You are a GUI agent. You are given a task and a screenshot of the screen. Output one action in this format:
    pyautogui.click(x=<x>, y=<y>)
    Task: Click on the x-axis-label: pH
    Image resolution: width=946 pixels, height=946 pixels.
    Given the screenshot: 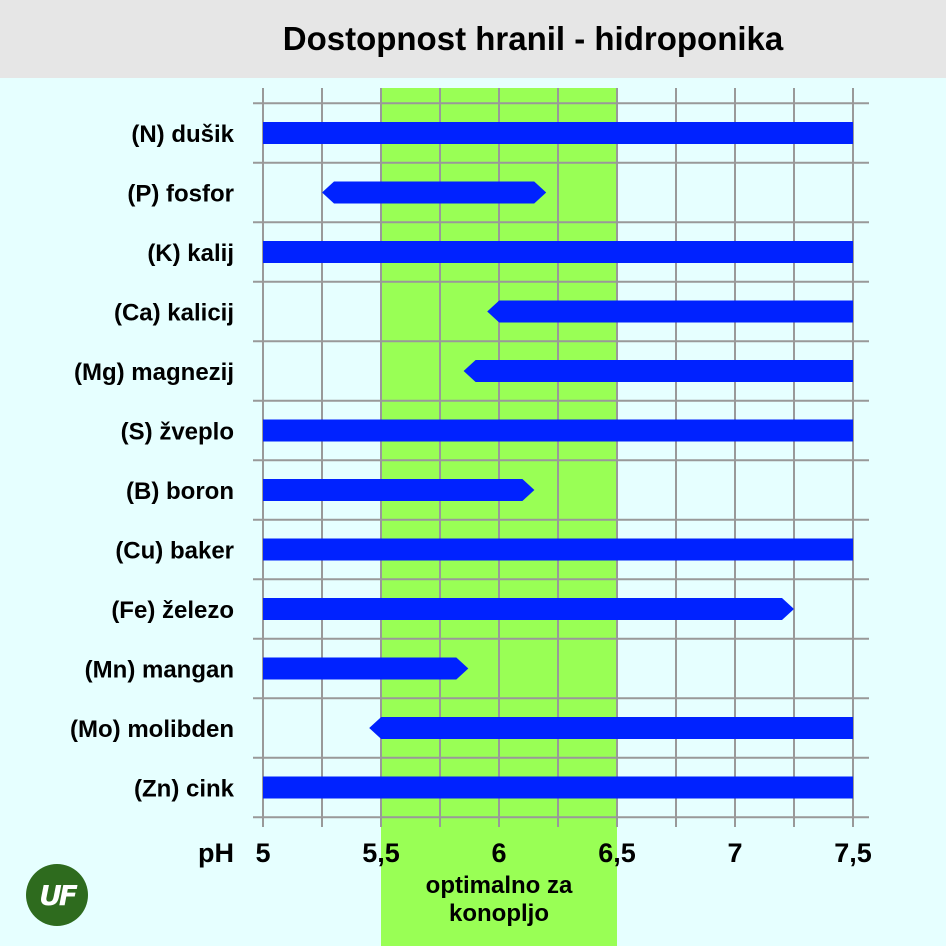 What is the action you would take?
    pyautogui.click(x=216, y=853)
    